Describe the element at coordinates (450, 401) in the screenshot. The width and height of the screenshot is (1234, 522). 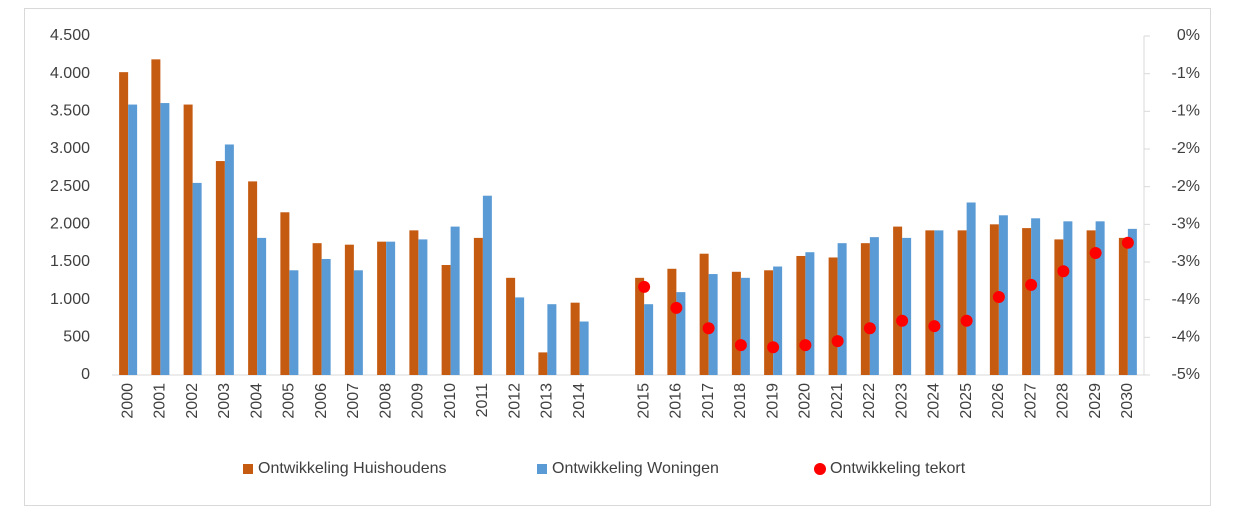
I see `x-tick-label: 2010` at that location.